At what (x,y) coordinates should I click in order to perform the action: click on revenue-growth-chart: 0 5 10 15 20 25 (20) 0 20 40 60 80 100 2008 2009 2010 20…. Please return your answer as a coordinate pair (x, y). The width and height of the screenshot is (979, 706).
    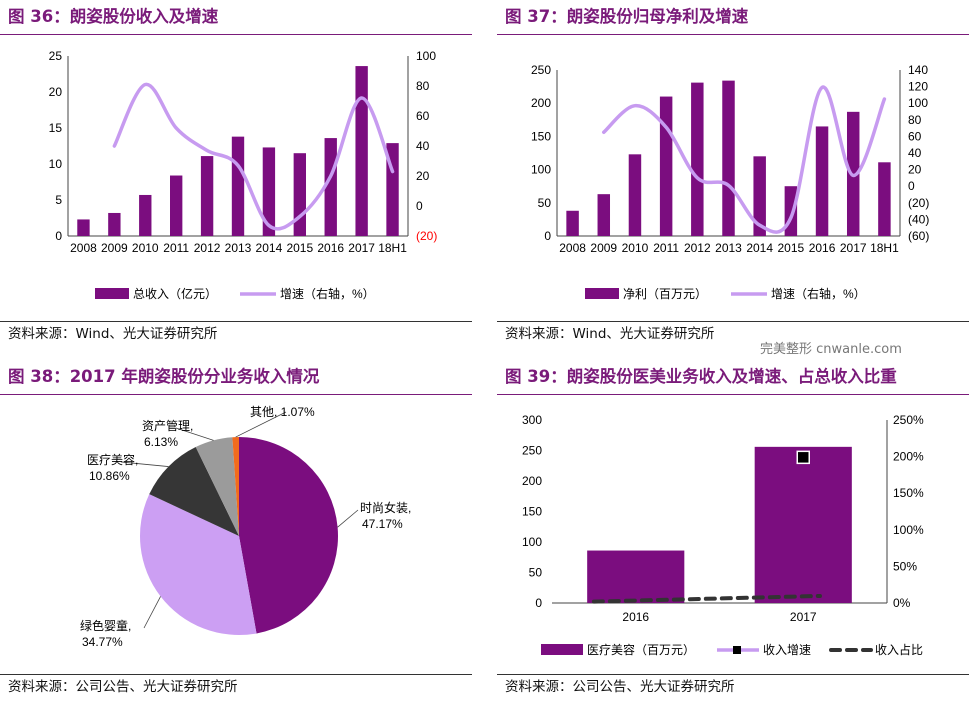
    Looking at the image, I should click on (243, 175).